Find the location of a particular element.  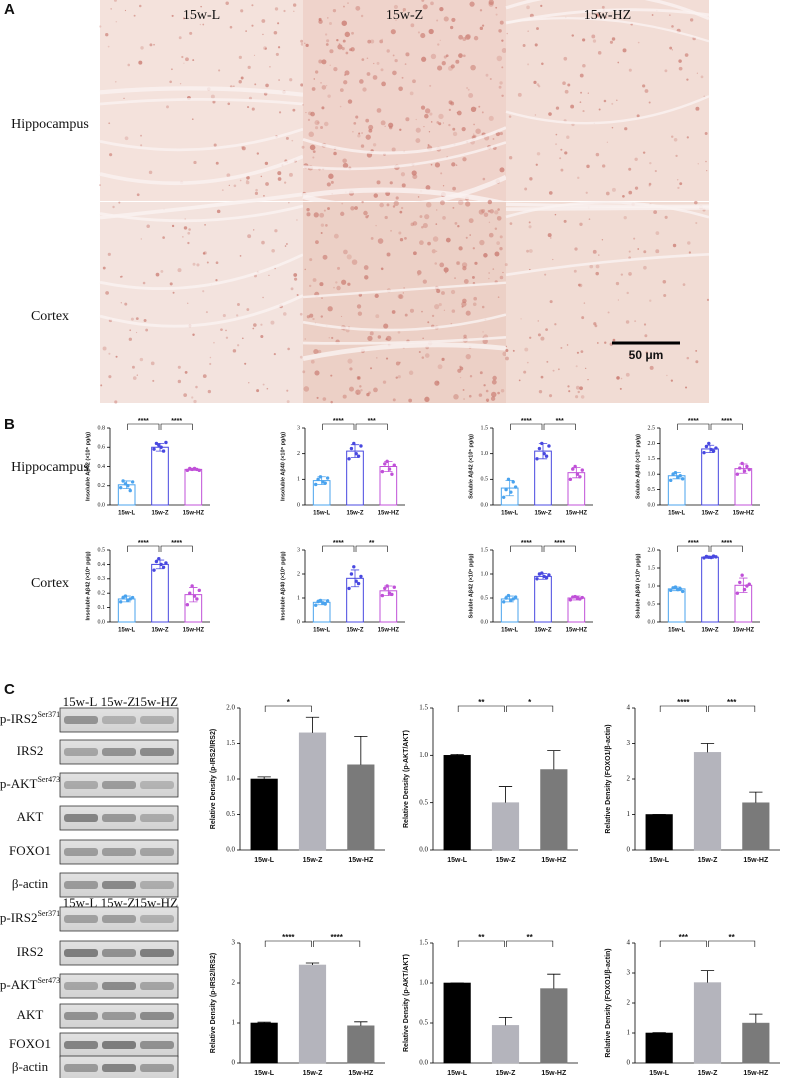

significance-label: ** is located at coordinates (481, 702).